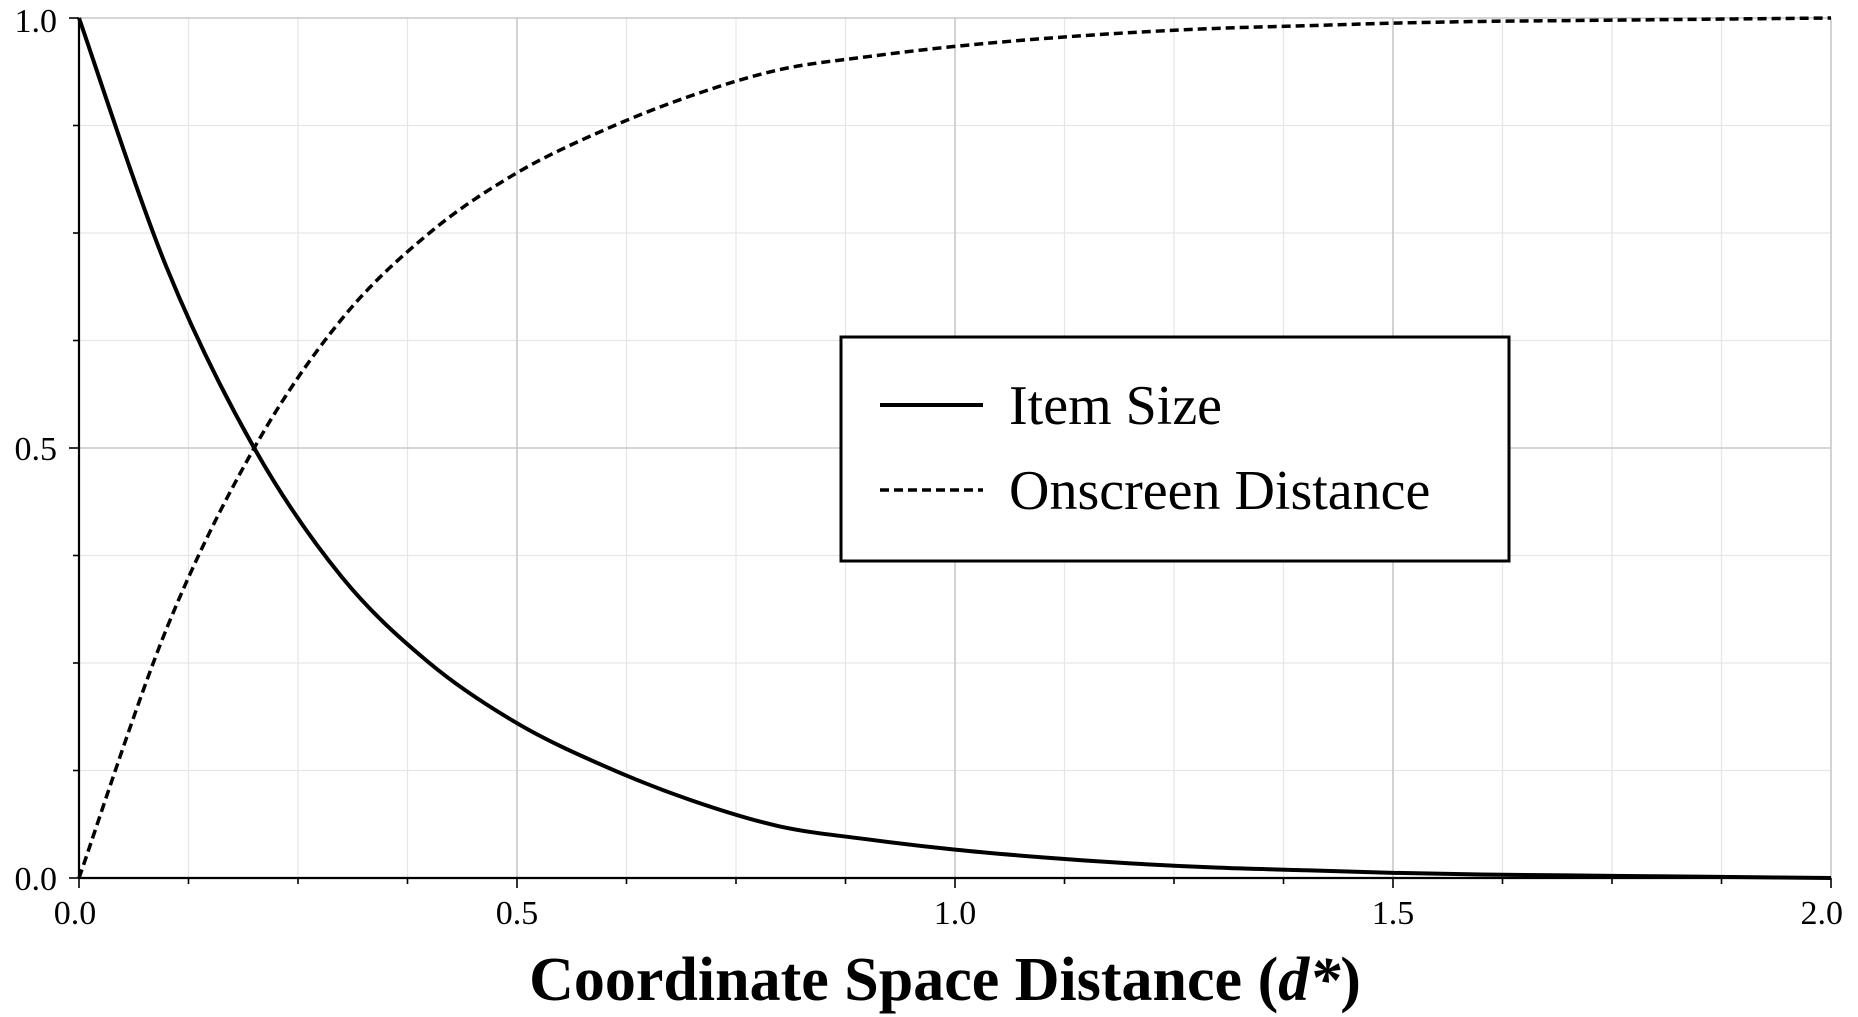 The width and height of the screenshot is (1858, 1017). I want to click on x-axis-title: Coordinate Space Distance (d*), so click(945, 980).